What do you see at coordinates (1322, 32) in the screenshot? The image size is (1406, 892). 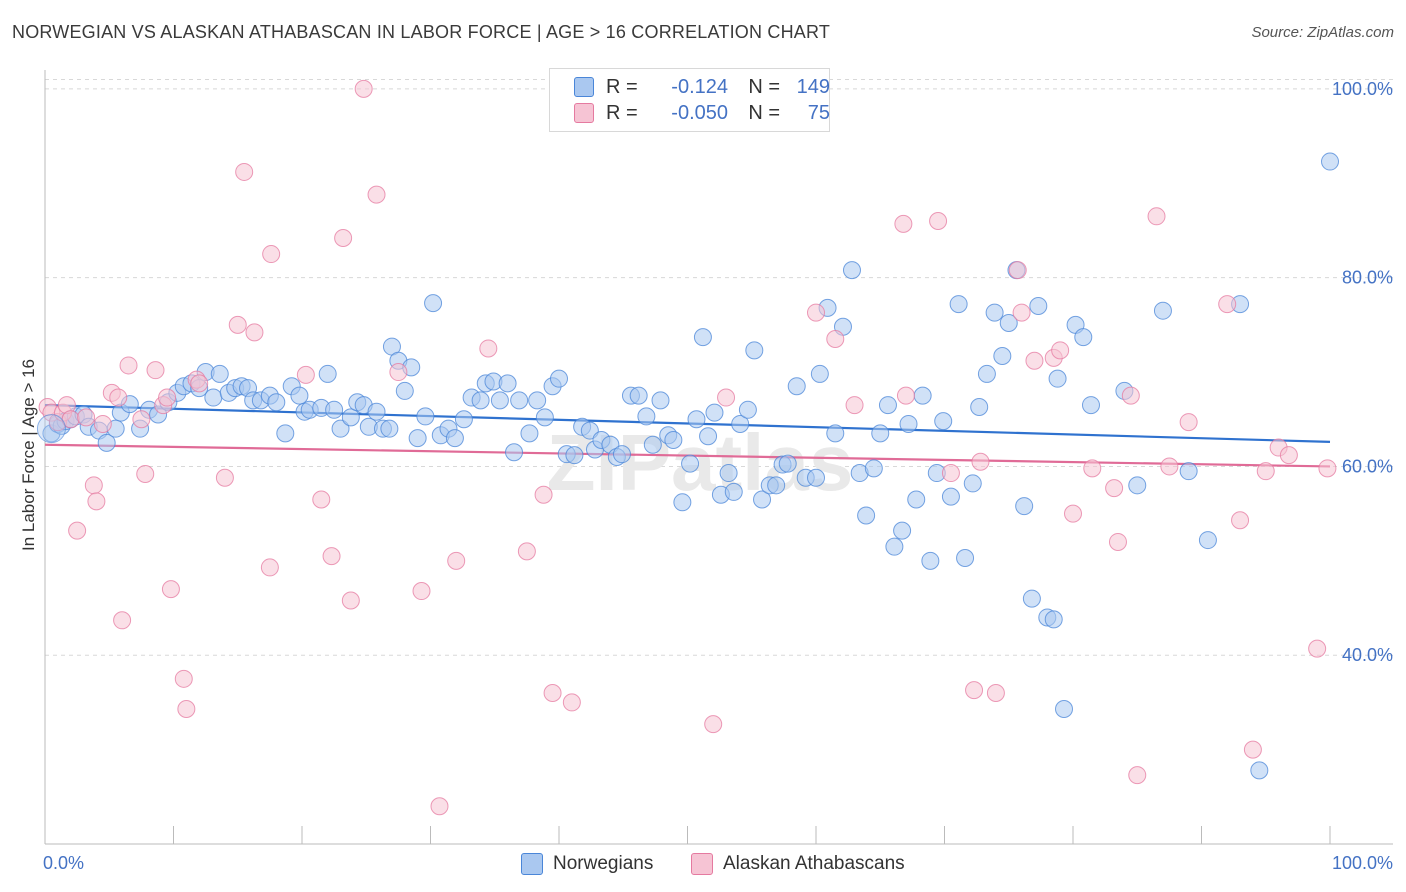 I see `source-label: Source: ZipAtlas.com` at bounding box center [1322, 32].